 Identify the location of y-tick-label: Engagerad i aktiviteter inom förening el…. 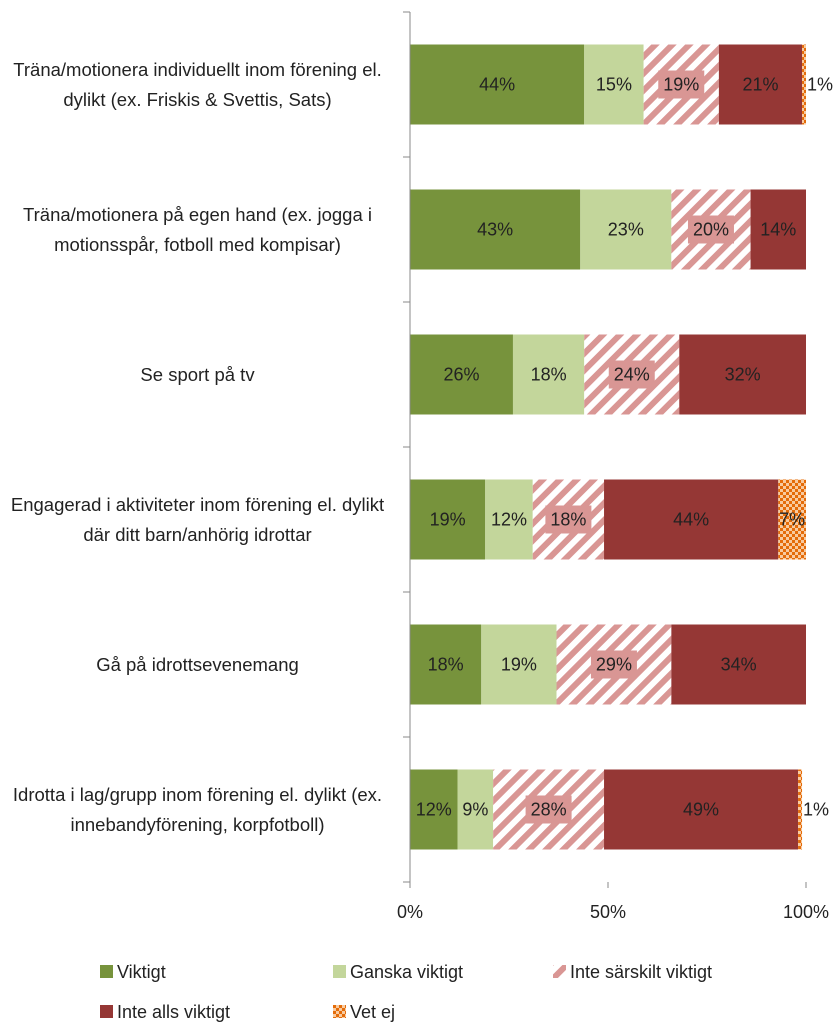
(197, 519).